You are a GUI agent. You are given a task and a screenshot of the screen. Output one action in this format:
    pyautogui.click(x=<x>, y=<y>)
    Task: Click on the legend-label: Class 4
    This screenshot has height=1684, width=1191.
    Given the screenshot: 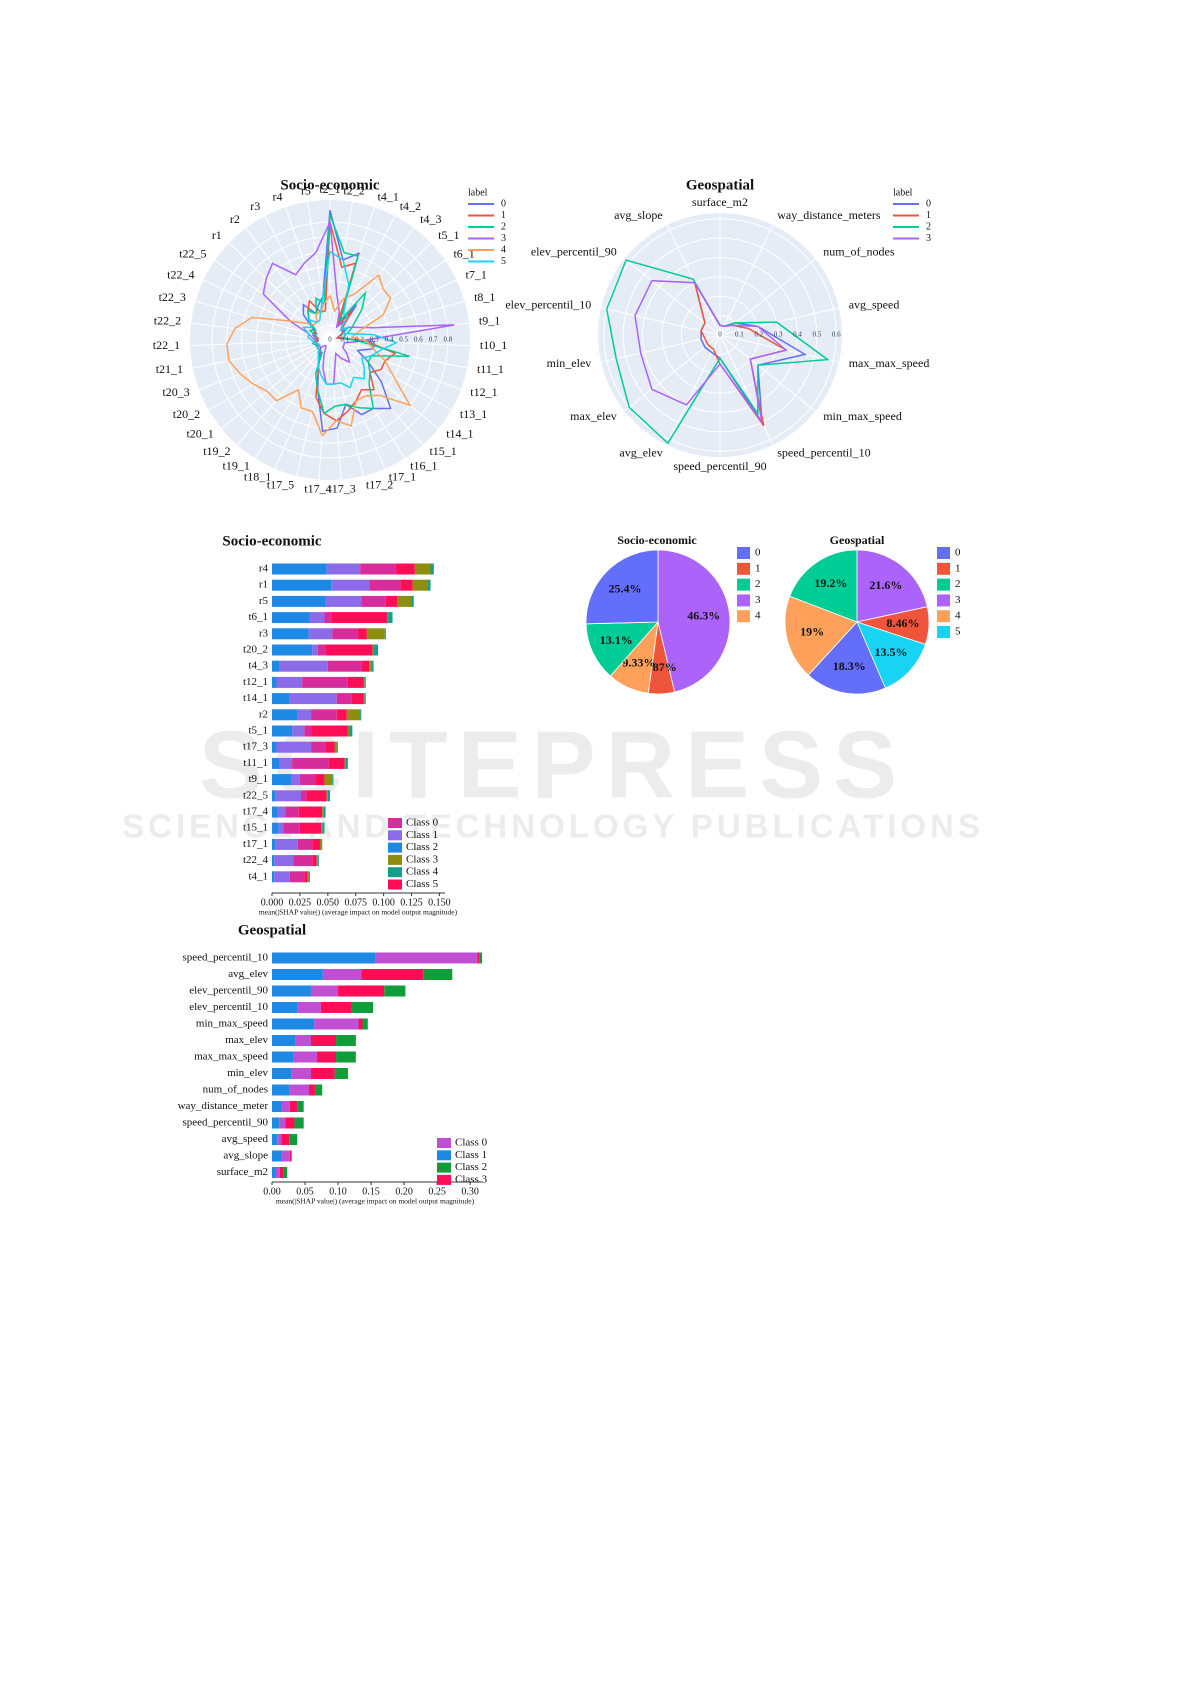 What is the action you would take?
    pyautogui.click(x=422, y=872)
    